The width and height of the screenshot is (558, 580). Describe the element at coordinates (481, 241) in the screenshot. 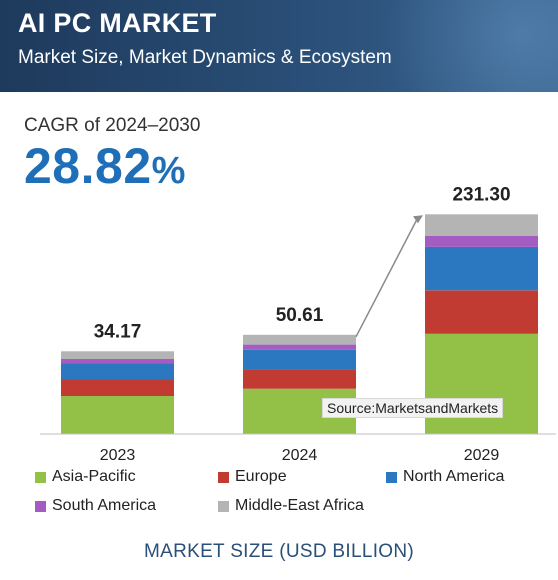

I see `bar-segment-south-america-2029` at that location.